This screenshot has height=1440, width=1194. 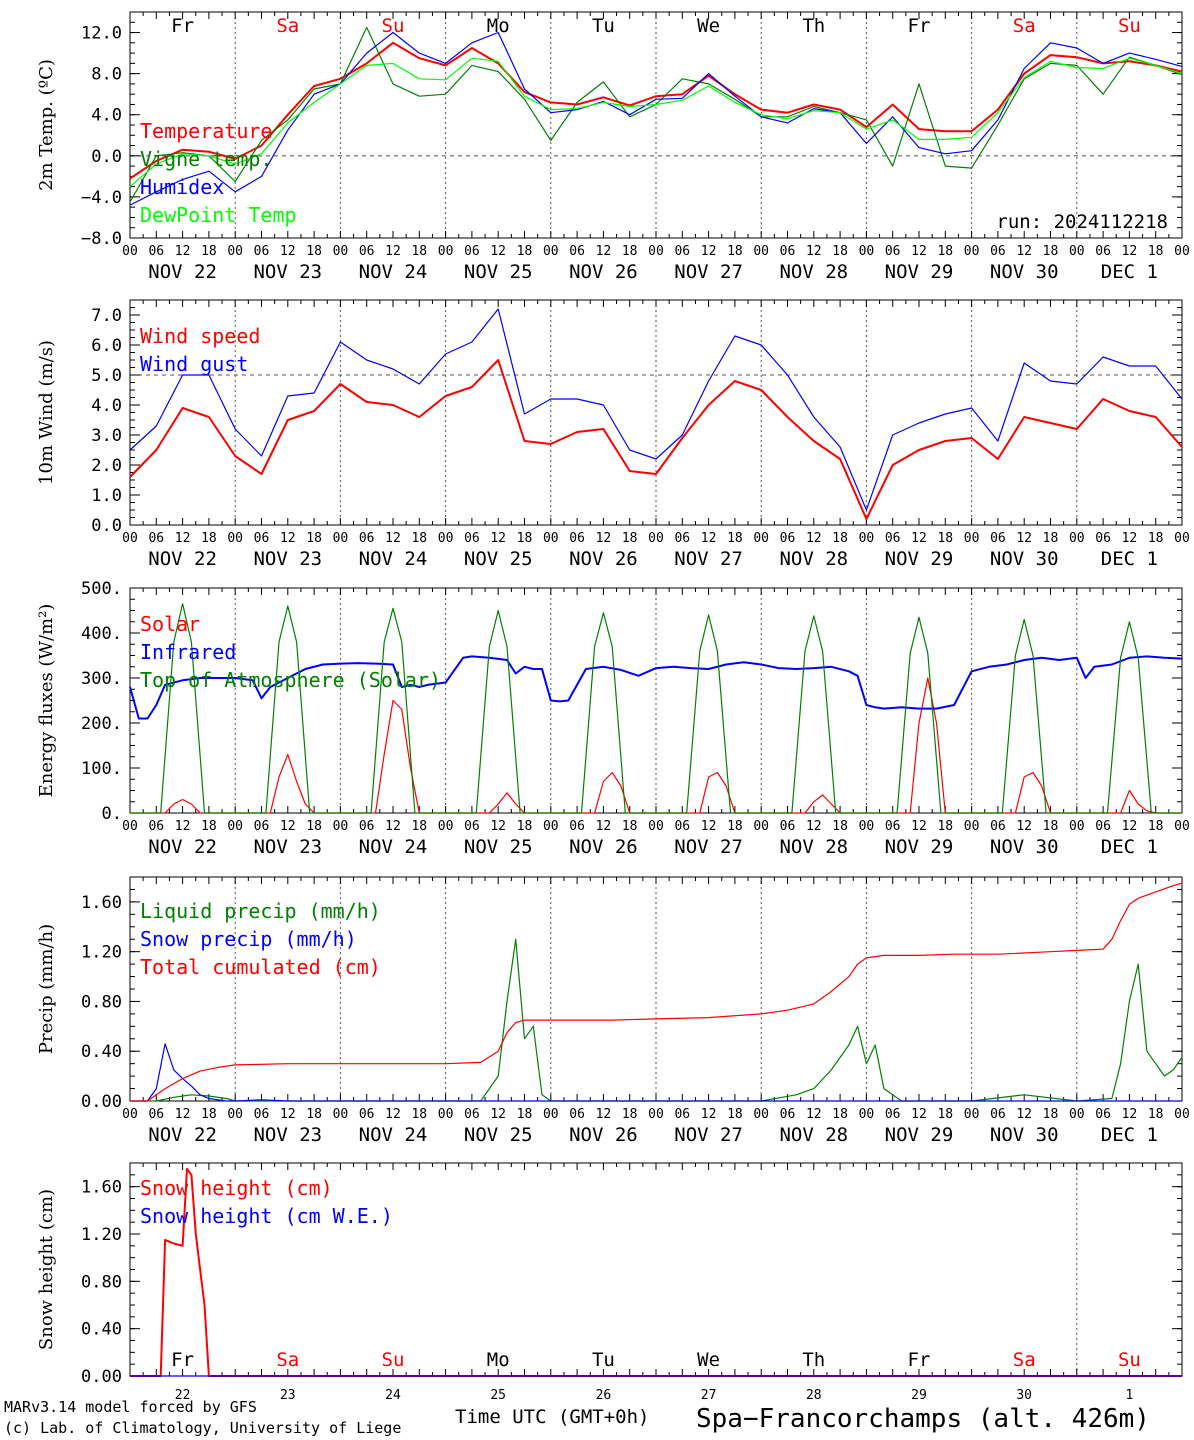 What do you see at coordinates (288, 1395) in the screenshot?
I see `day-number-label: 23` at bounding box center [288, 1395].